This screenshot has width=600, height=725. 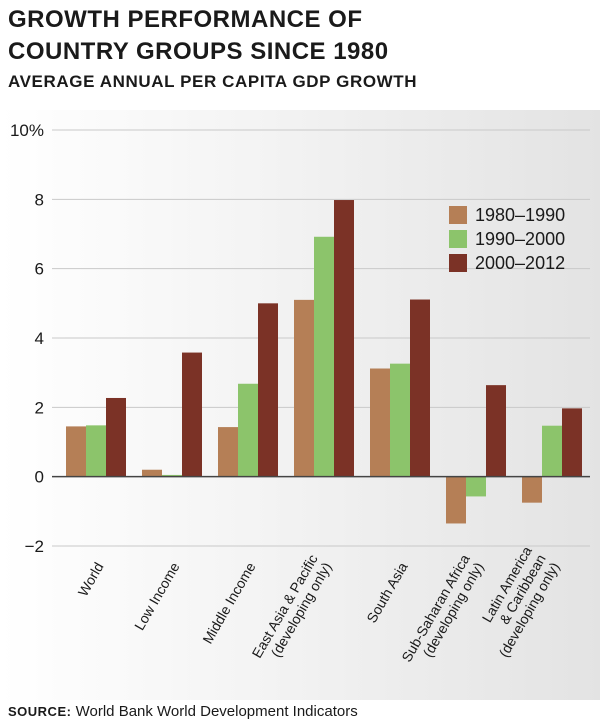 What do you see at coordinates (458, 263) in the screenshot?
I see `legend-swatch-2000–2012` at bounding box center [458, 263].